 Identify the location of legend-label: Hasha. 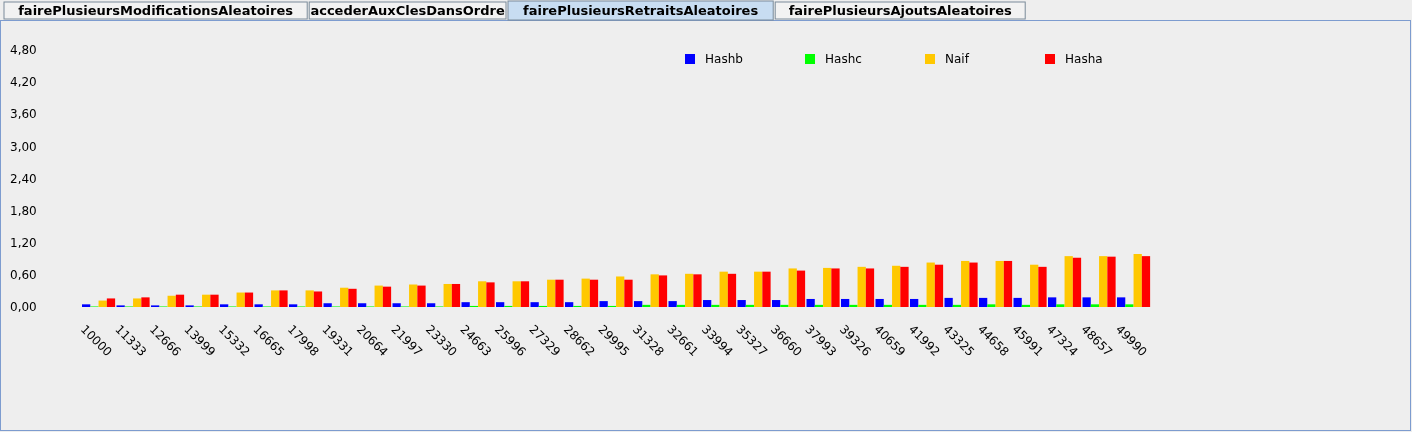
(1084, 59).